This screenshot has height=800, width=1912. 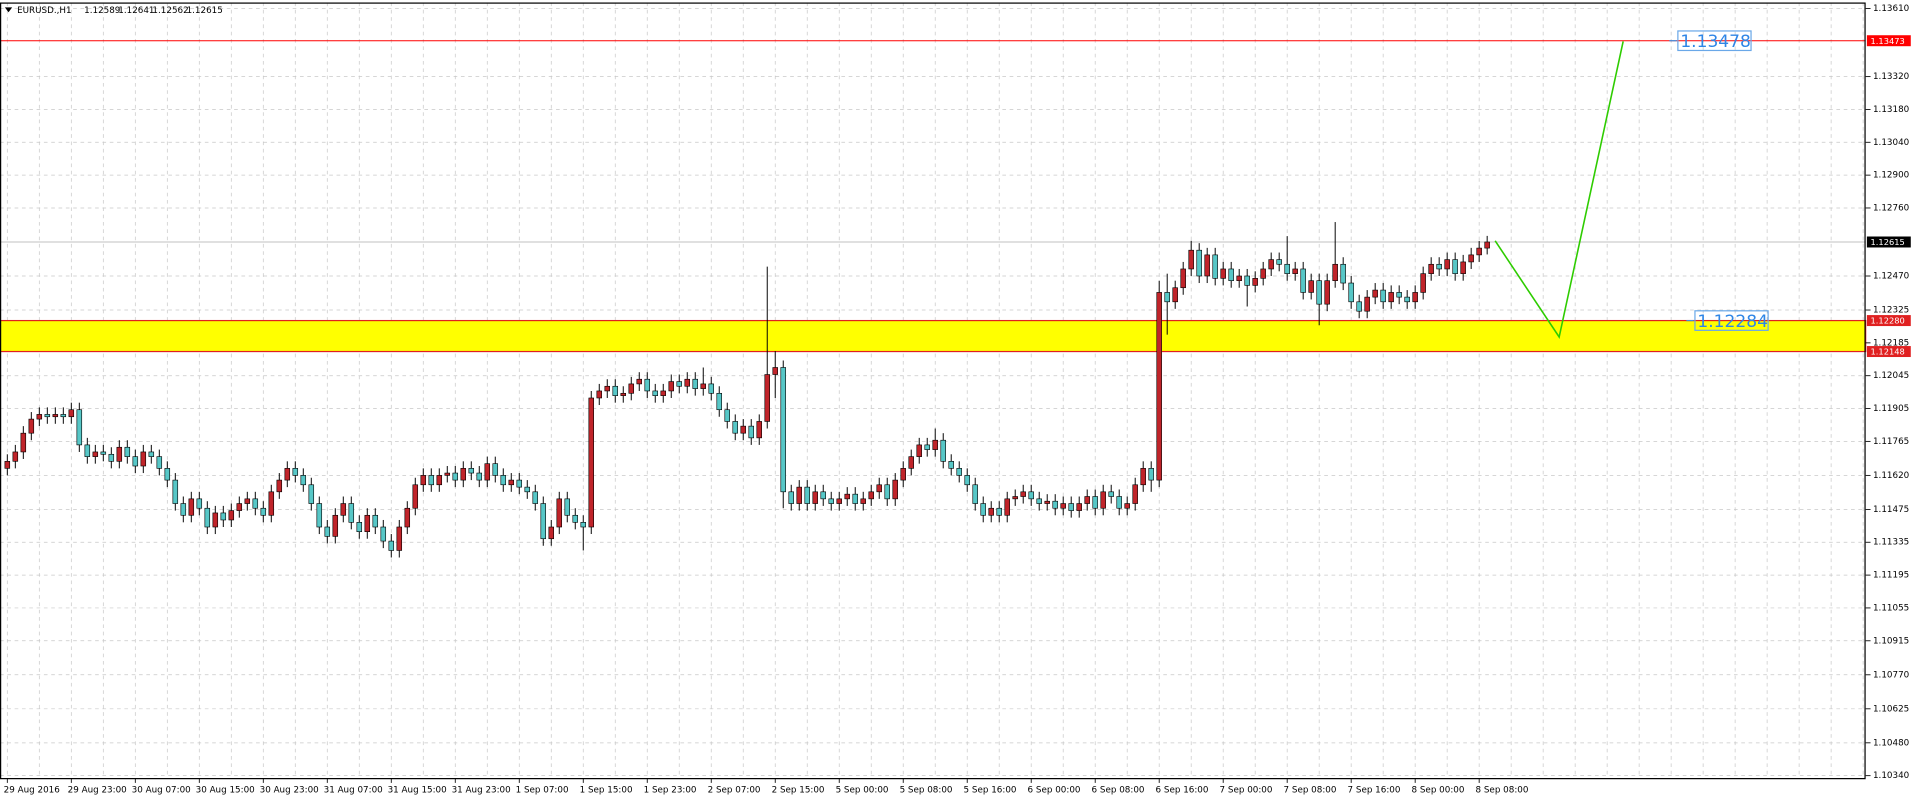 I want to click on y-tick-label: 1.13040, so click(x=1891, y=143).